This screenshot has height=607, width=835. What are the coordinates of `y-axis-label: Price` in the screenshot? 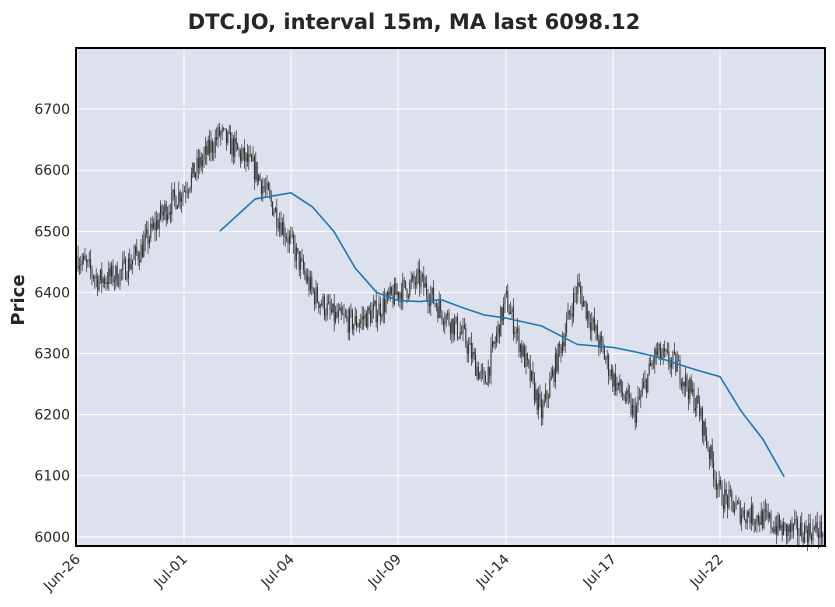 It's located at (18, 299).